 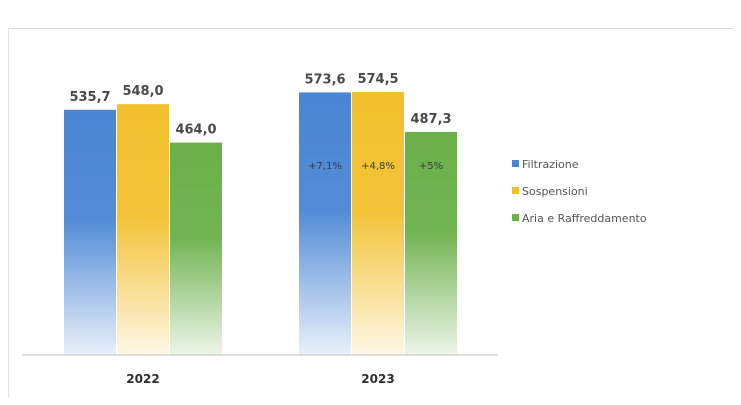 What do you see at coordinates (143, 230) in the screenshot?
I see `bar-sospensioni-2022` at bounding box center [143, 230].